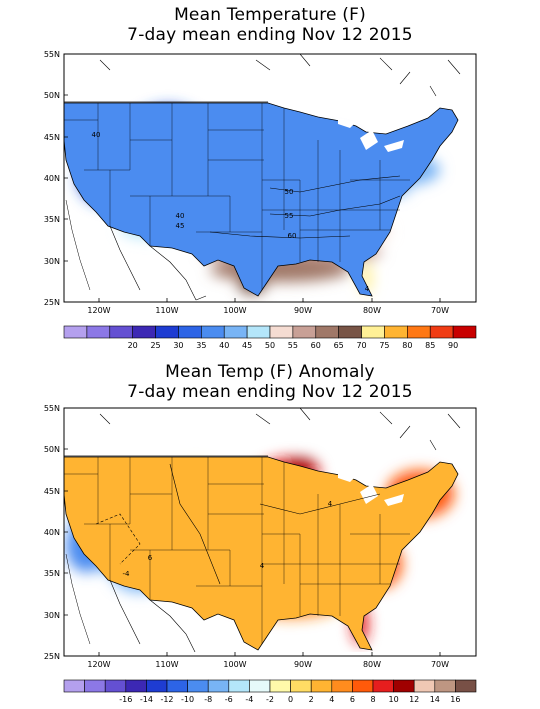  Describe the element at coordinates (247, 345) in the screenshot. I see `colorbar-label: 45` at that location.